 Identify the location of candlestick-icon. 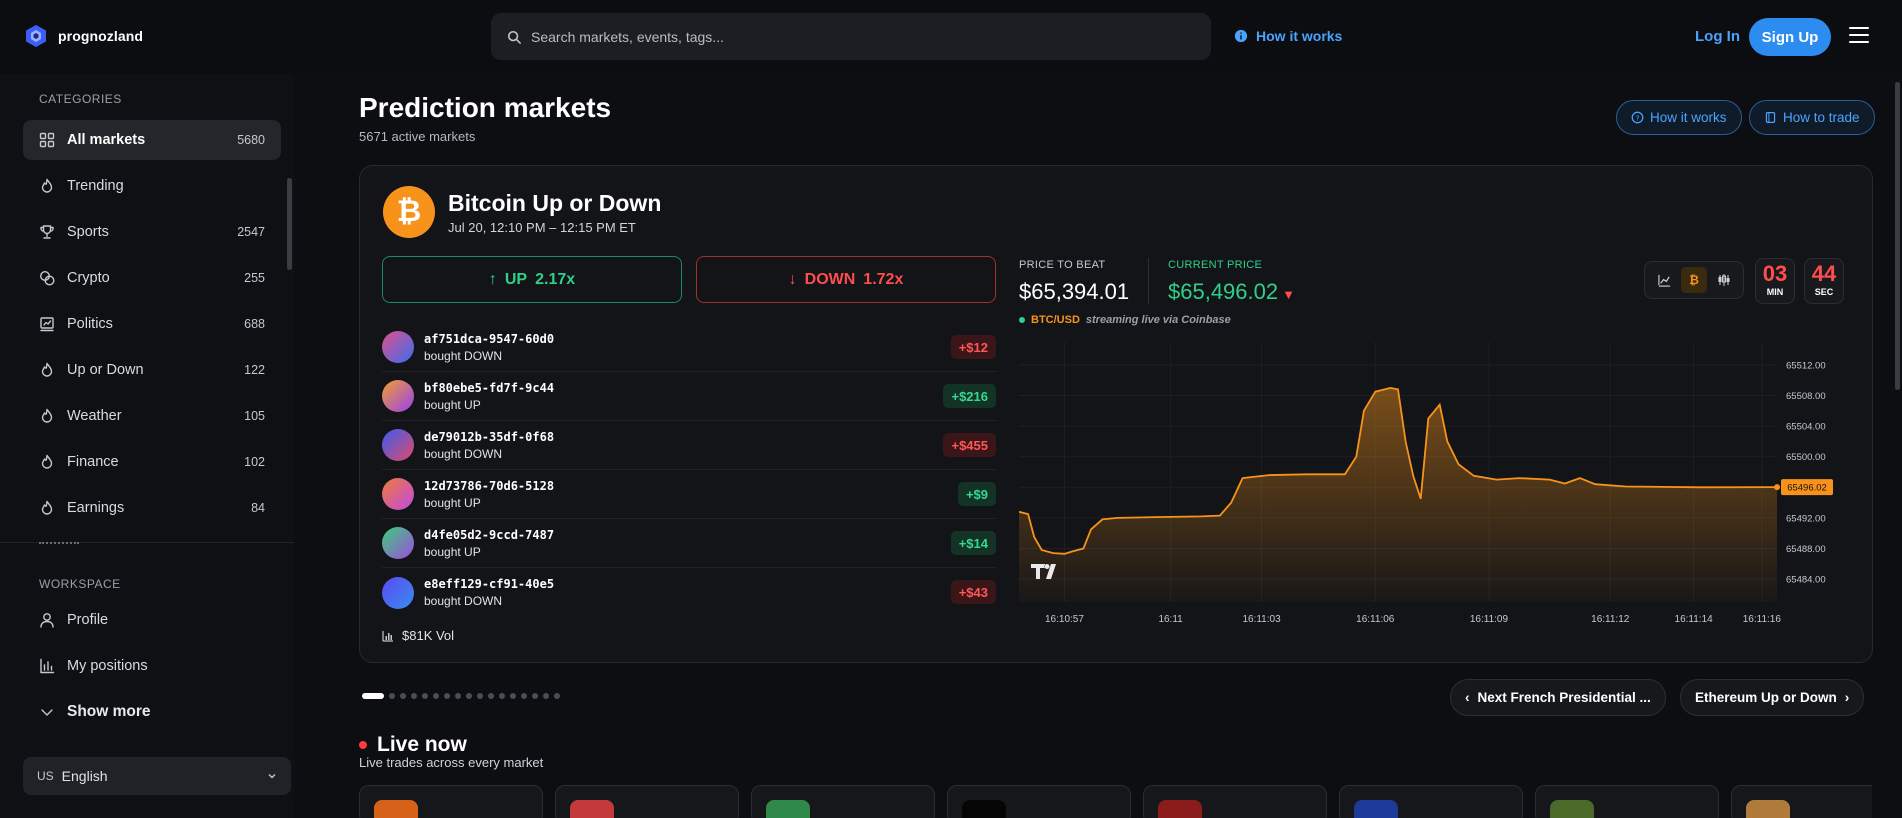
(1724, 280).